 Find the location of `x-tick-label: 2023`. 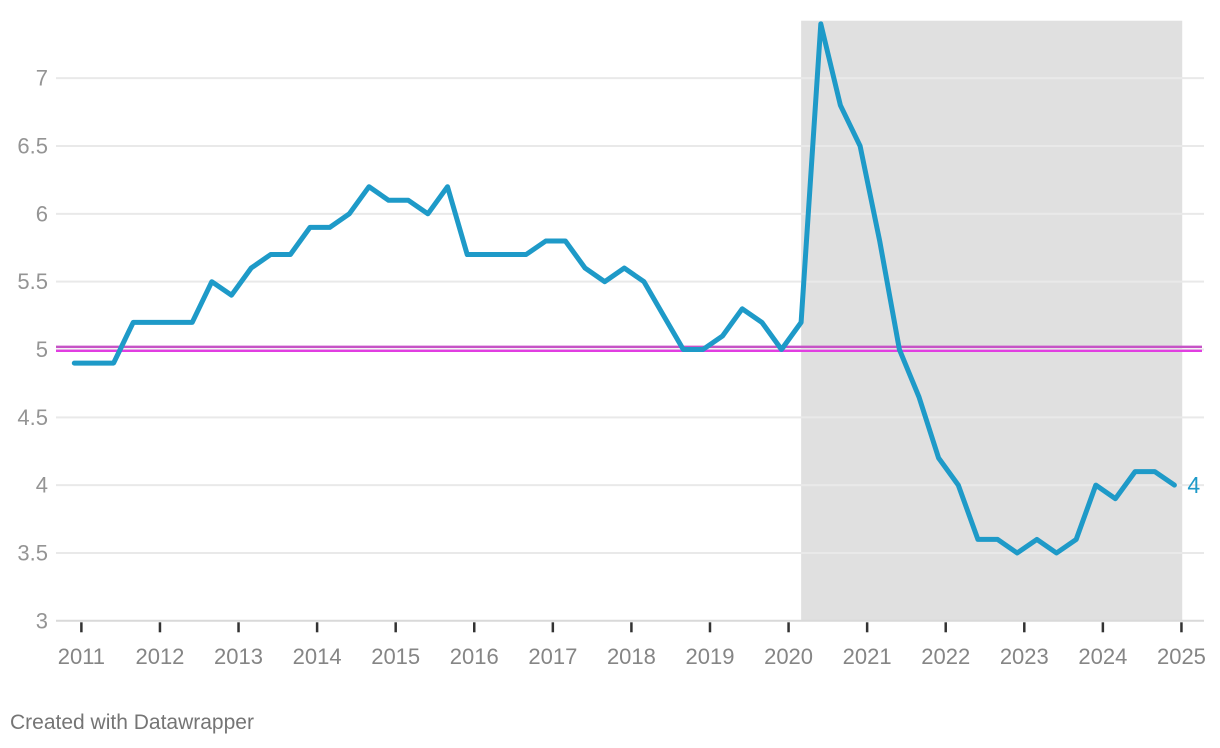

x-tick-label: 2023 is located at coordinates (1024, 656).